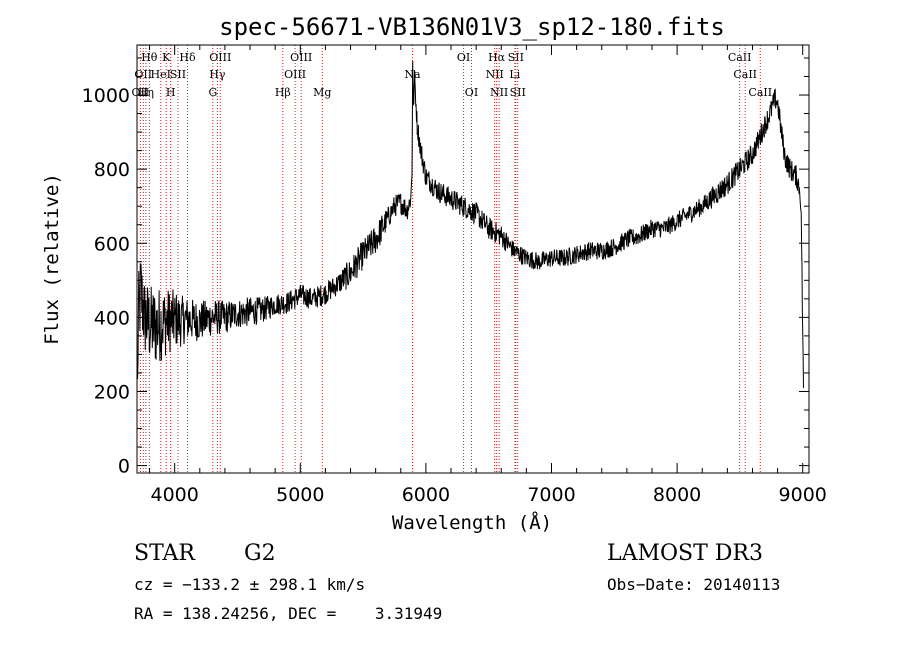  I want to click on x-axis-label: Wavelength (Å), so click(472, 522).